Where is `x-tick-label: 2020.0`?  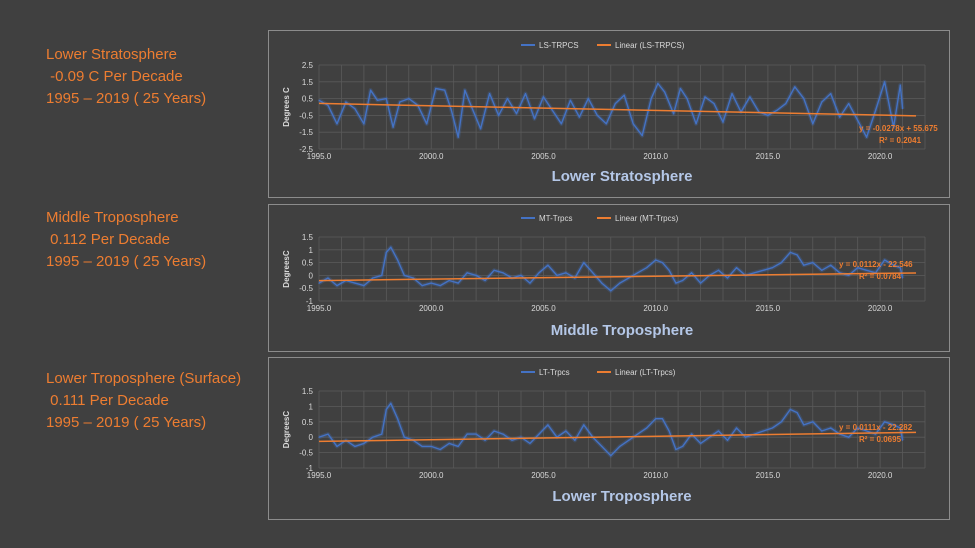 x-tick-label: 2020.0 is located at coordinates (880, 308).